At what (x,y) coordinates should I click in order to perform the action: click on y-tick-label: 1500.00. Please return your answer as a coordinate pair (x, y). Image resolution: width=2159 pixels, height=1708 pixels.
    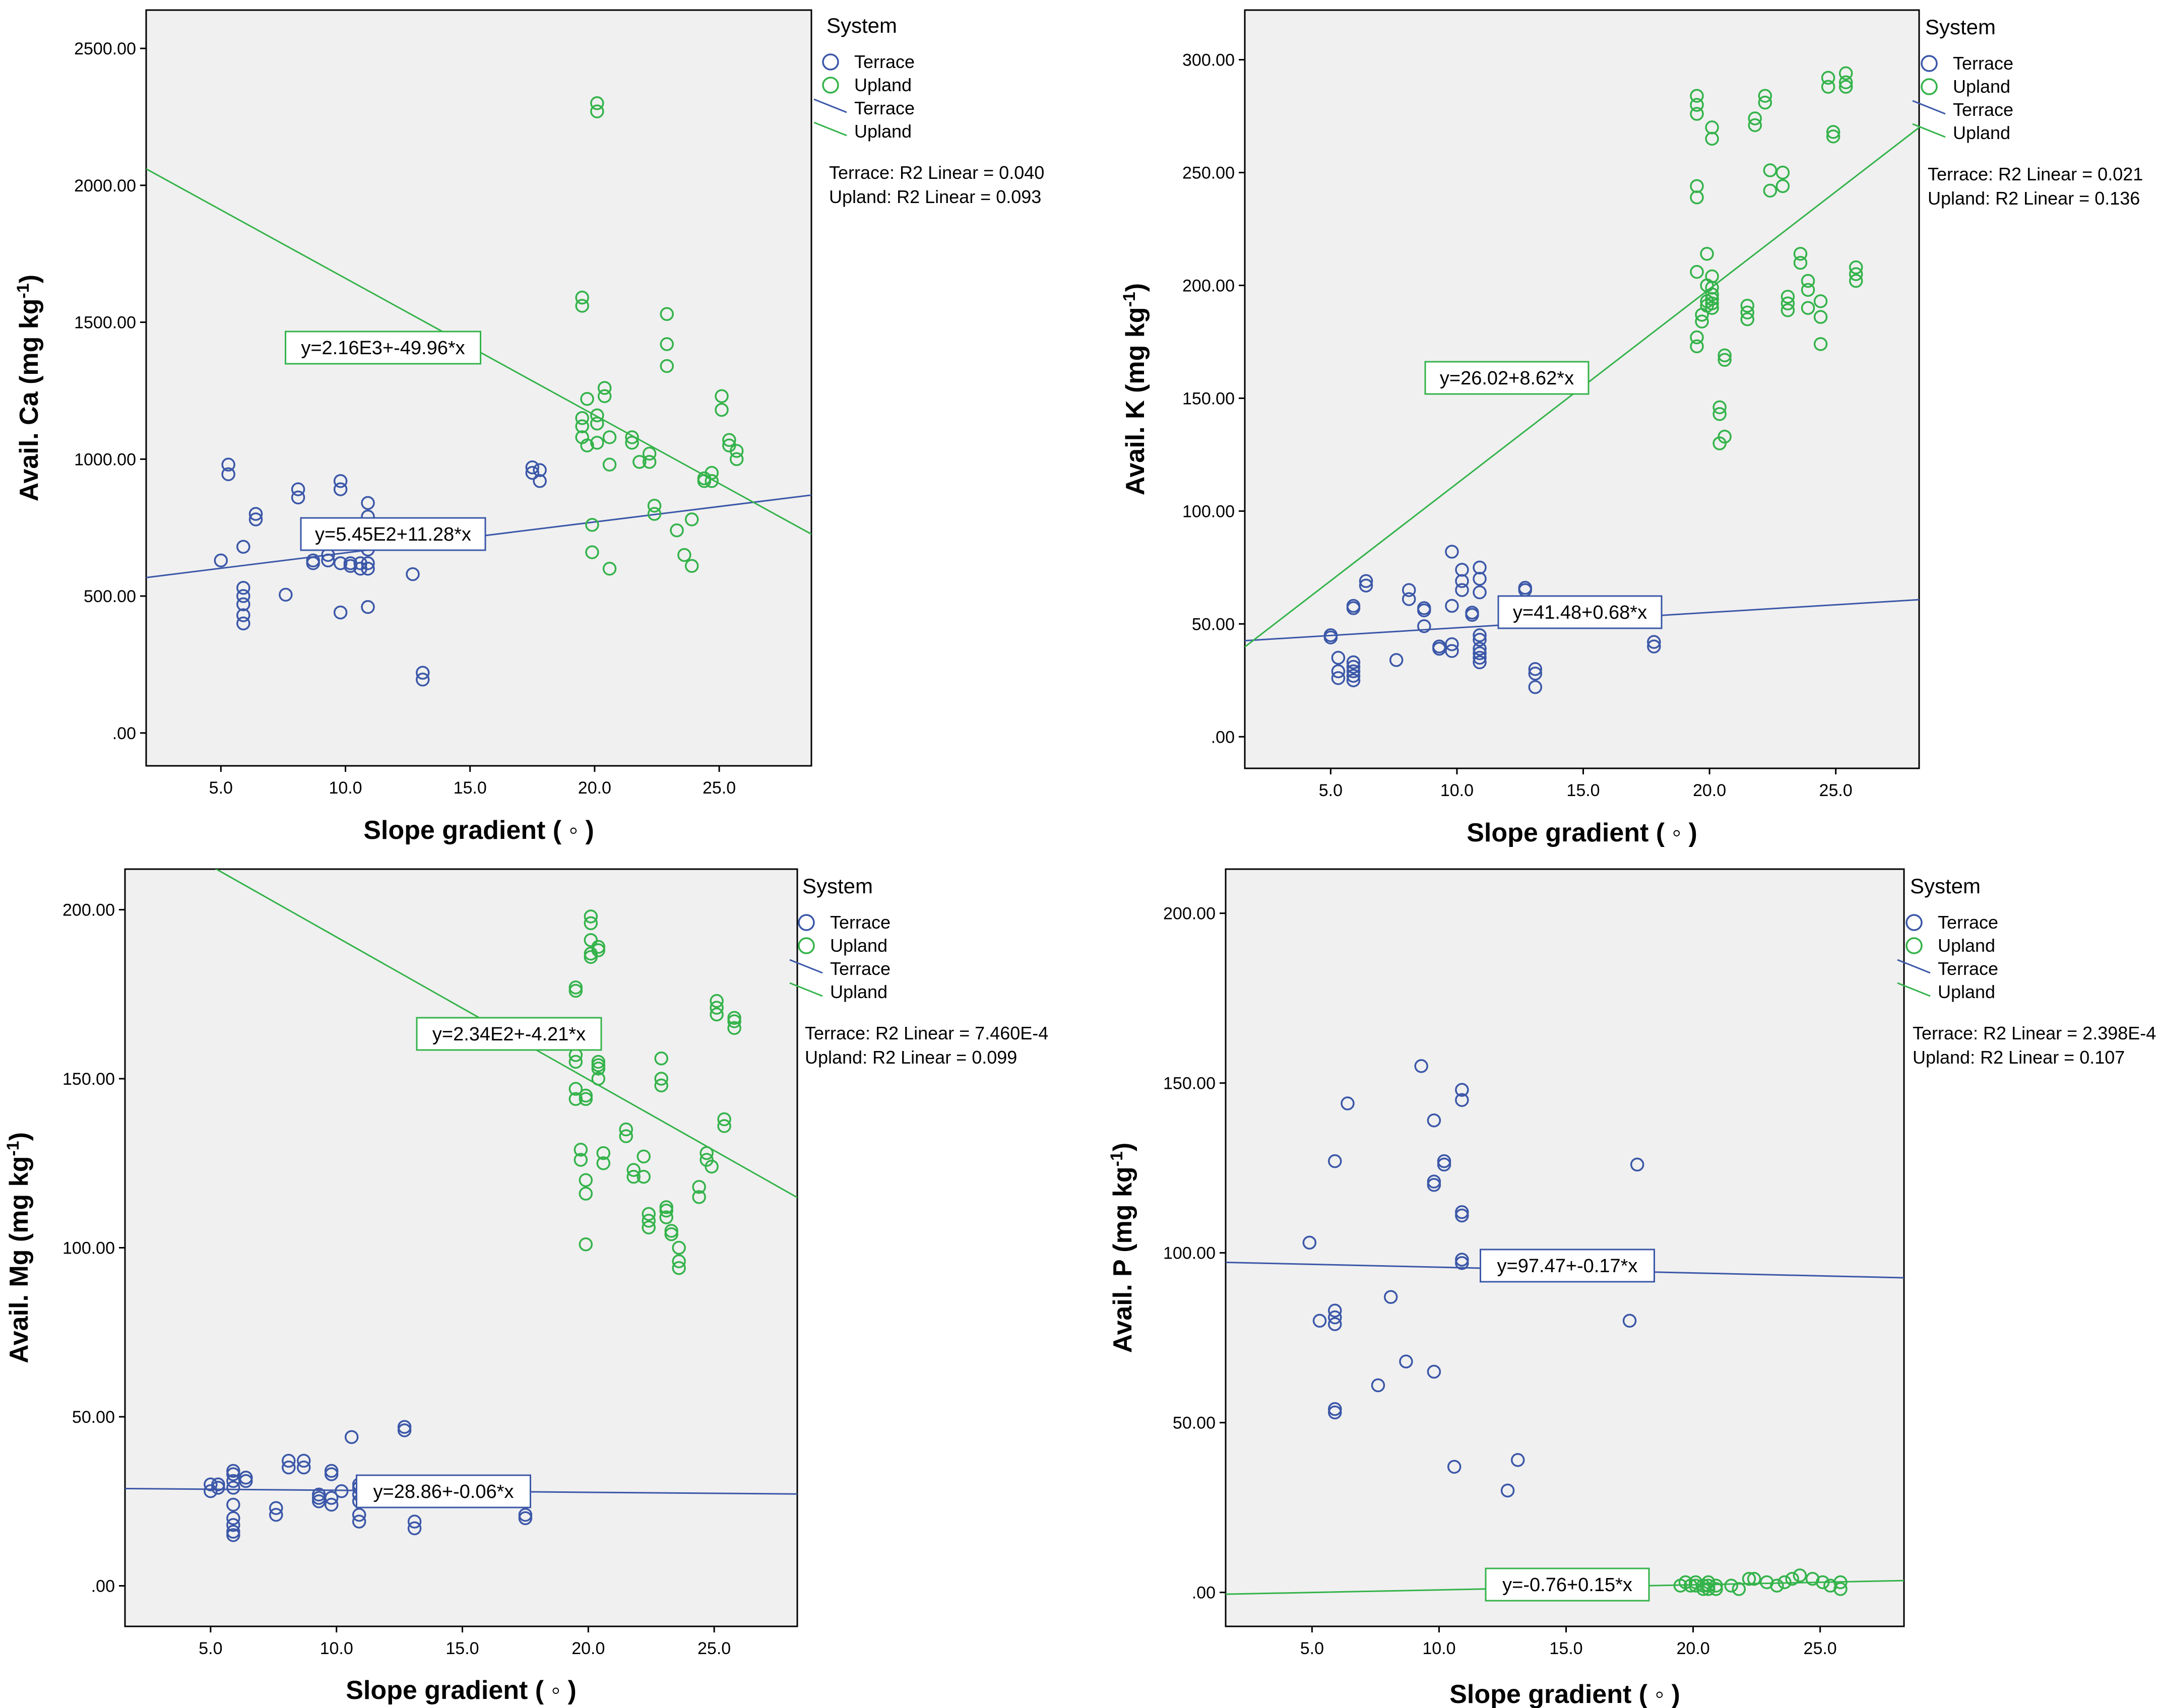
    Looking at the image, I should click on (105, 323).